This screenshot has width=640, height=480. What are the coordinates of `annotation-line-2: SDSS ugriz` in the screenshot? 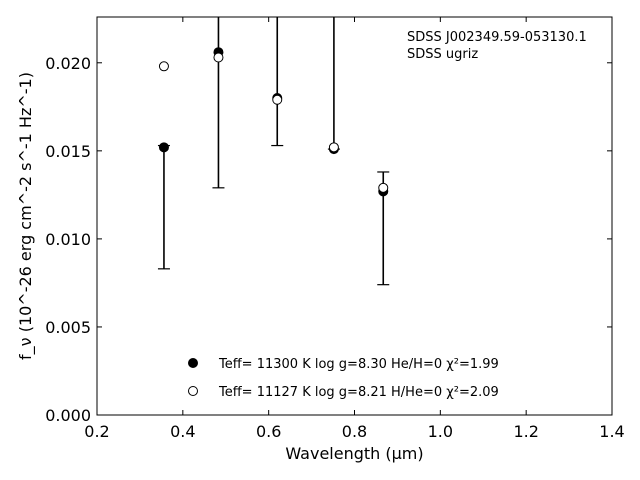 It's located at (442, 54).